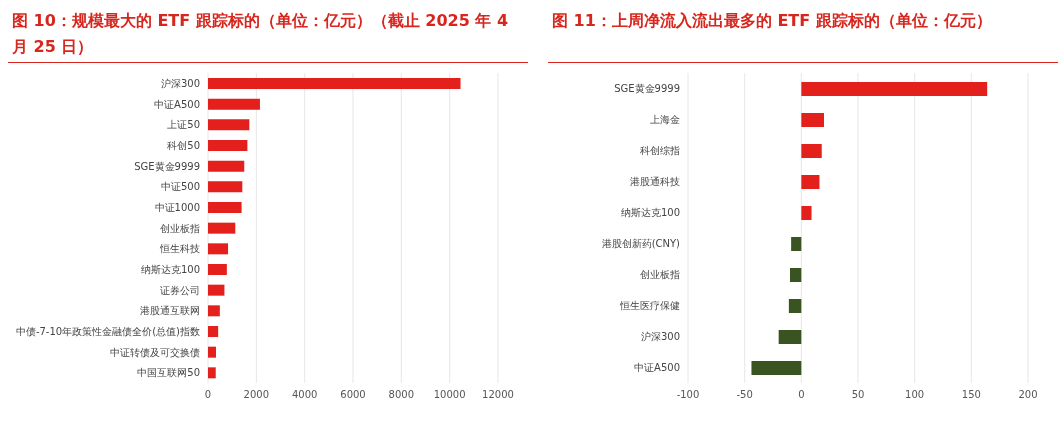 The width and height of the screenshot is (1061, 434). I want to click on x-tick-label: -100, so click(688, 395).